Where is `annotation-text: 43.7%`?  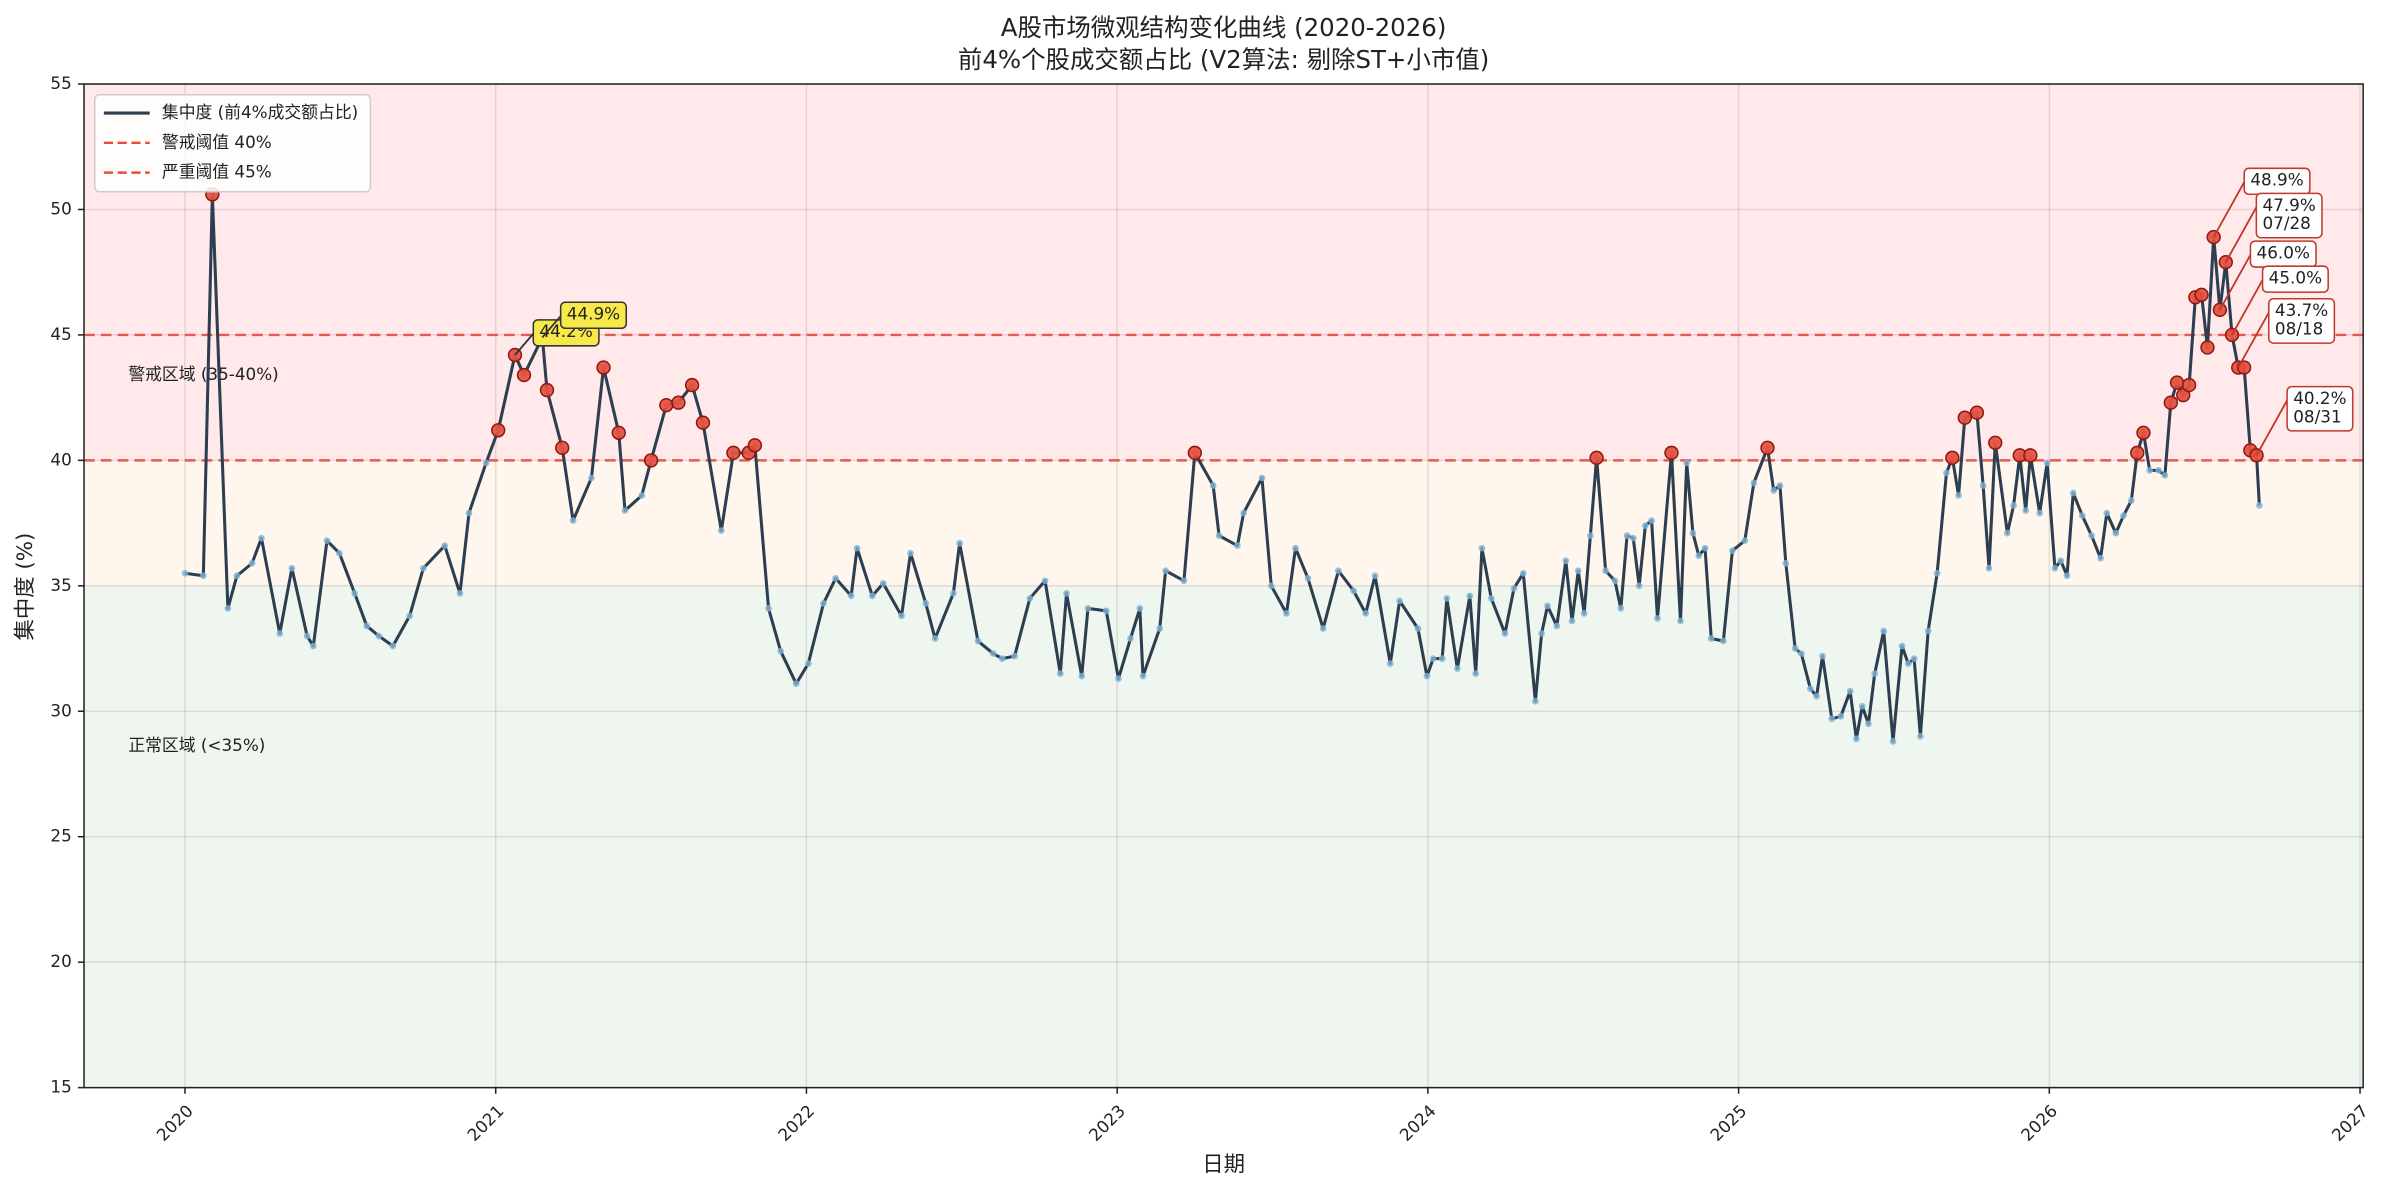
annotation-text: 43.7% is located at coordinates (2301, 310).